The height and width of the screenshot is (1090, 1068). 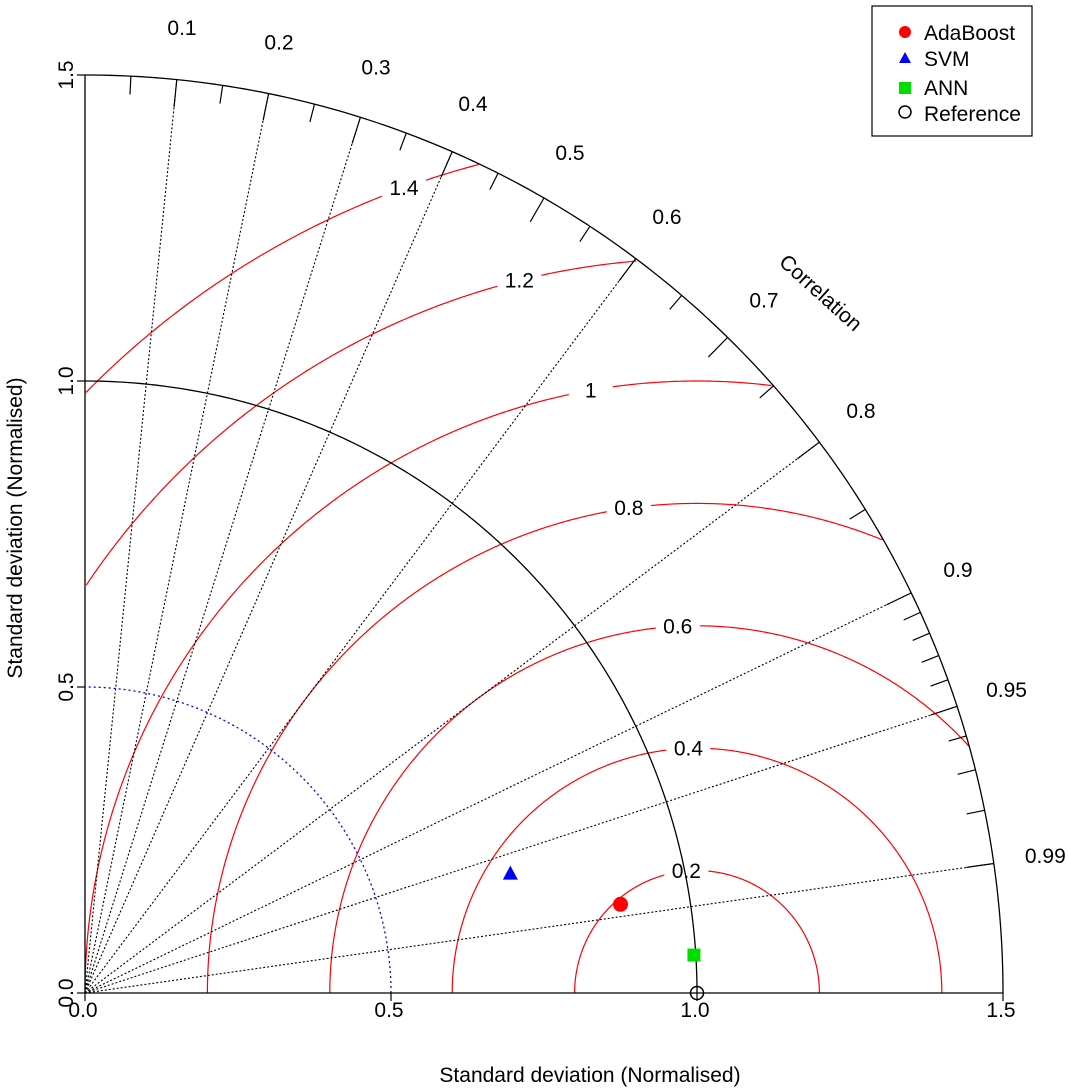 I want to click on x-tick-label: 0.5, so click(x=388, y=1010).